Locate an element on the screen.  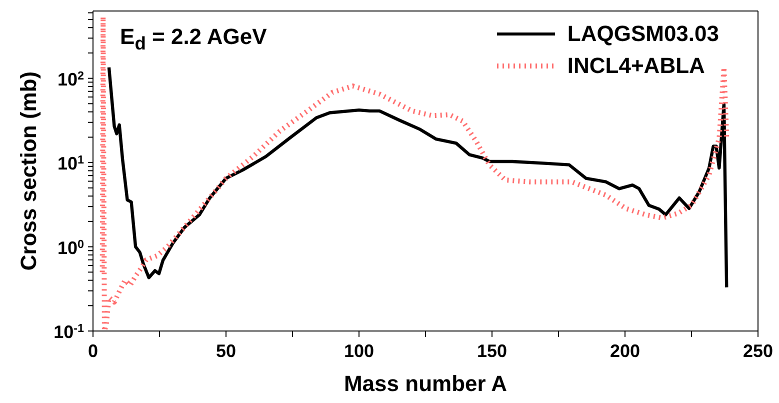
legend-label: INCL4+ABLA is located at coordinates (636, 66).